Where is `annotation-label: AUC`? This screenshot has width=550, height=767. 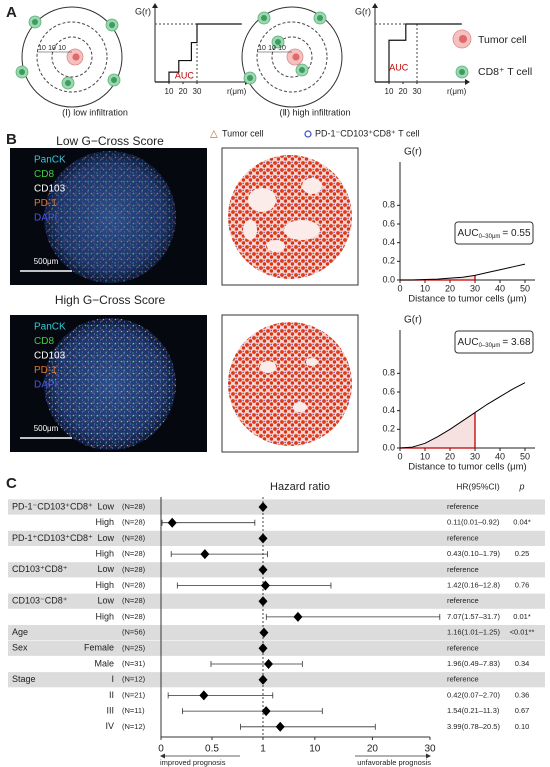 annotation-label: AUC is located at coordinates (467, 233).